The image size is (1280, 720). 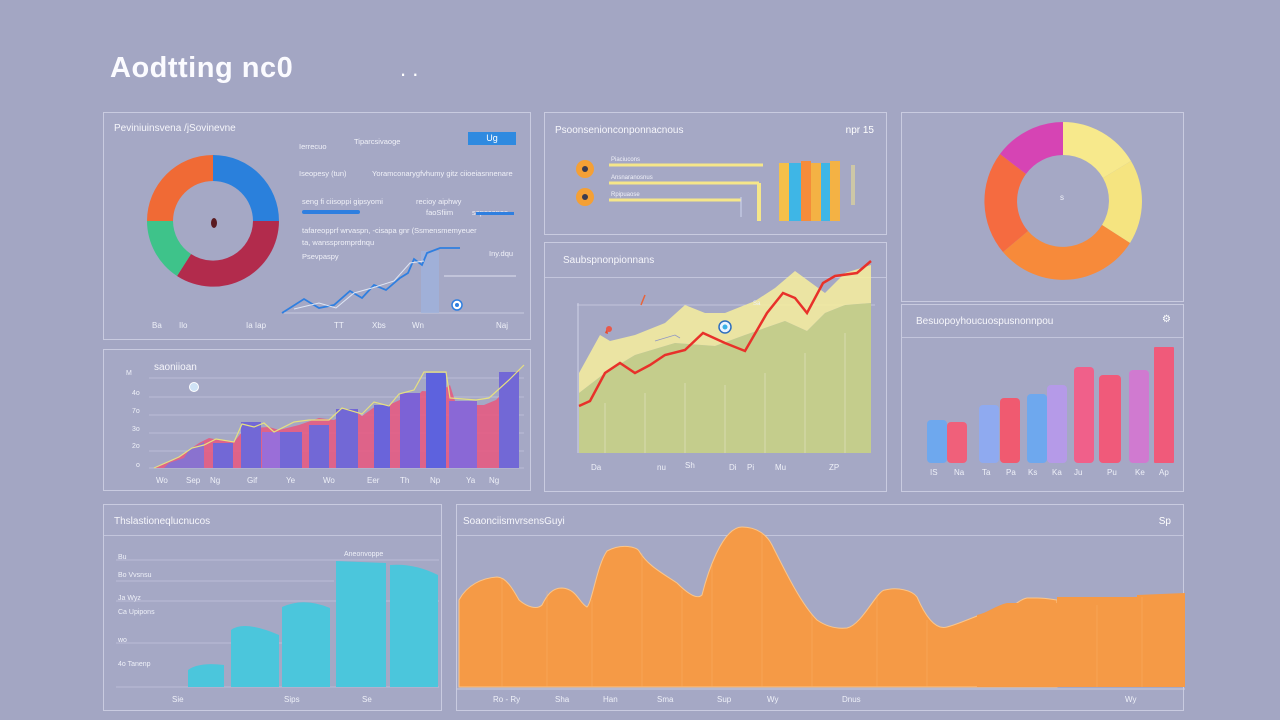 I want to click on orange-area-menu-icon: Sp, so click(x=1164, y=521).